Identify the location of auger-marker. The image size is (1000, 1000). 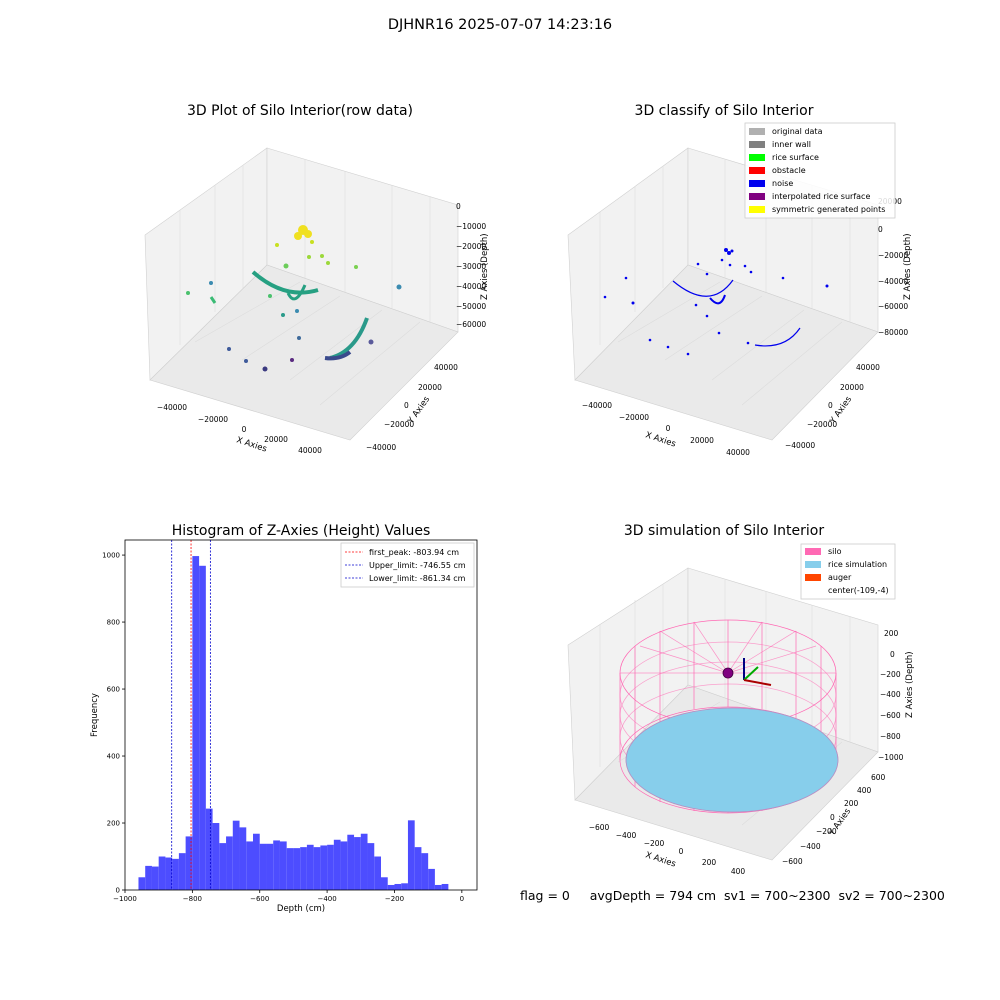
(747, 672).